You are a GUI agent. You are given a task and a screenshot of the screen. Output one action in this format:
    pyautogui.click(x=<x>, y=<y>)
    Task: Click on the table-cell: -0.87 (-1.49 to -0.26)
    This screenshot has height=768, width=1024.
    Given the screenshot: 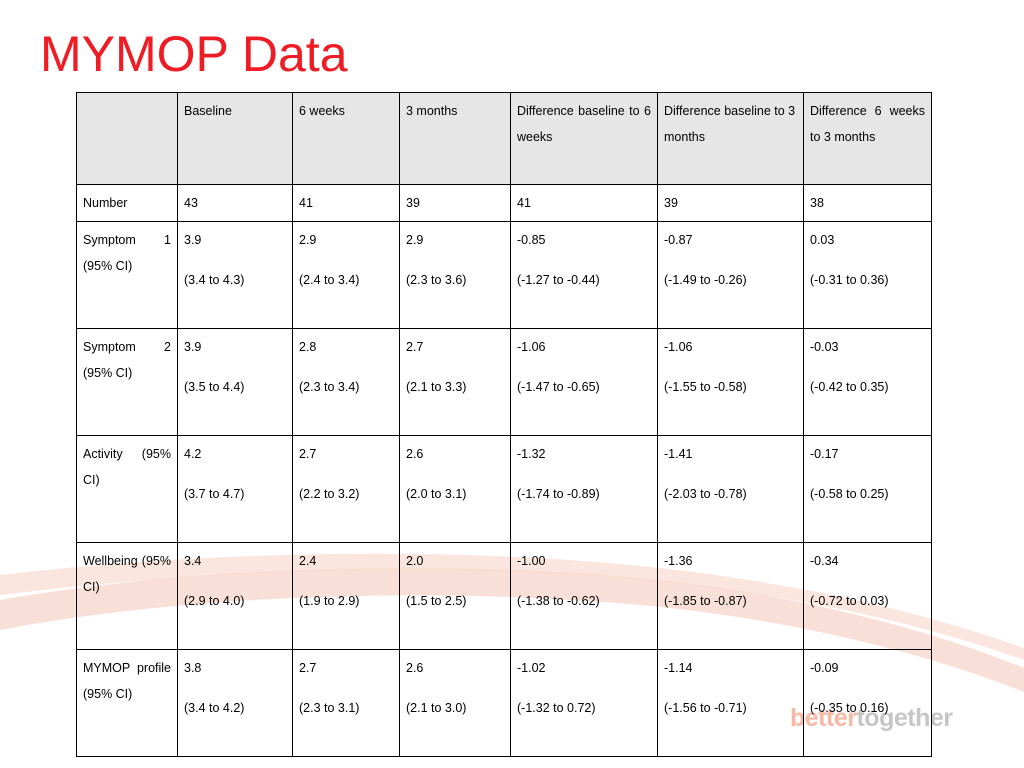 What is the action you would take?
    pyautogui.click(x=730, y=275)
    